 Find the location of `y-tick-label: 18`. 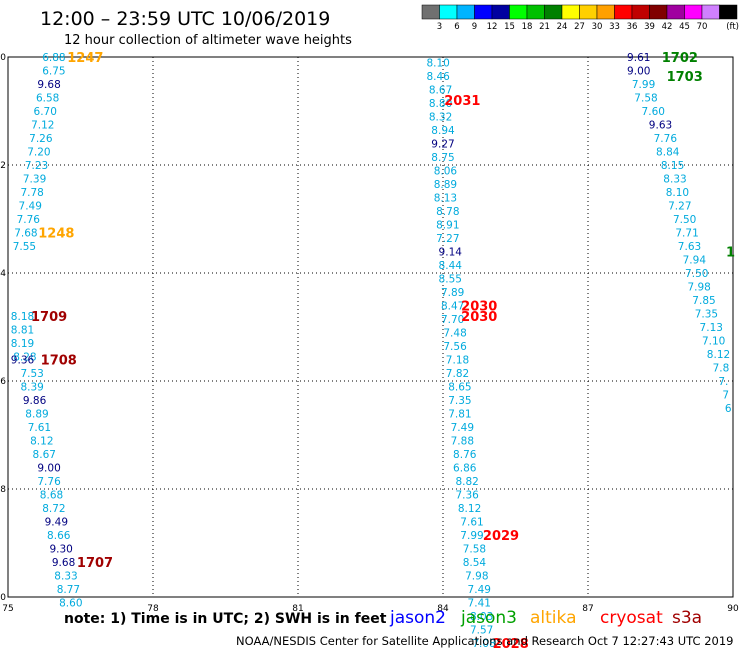

y-tick-label: 18 is located at coordinates (3, 490).